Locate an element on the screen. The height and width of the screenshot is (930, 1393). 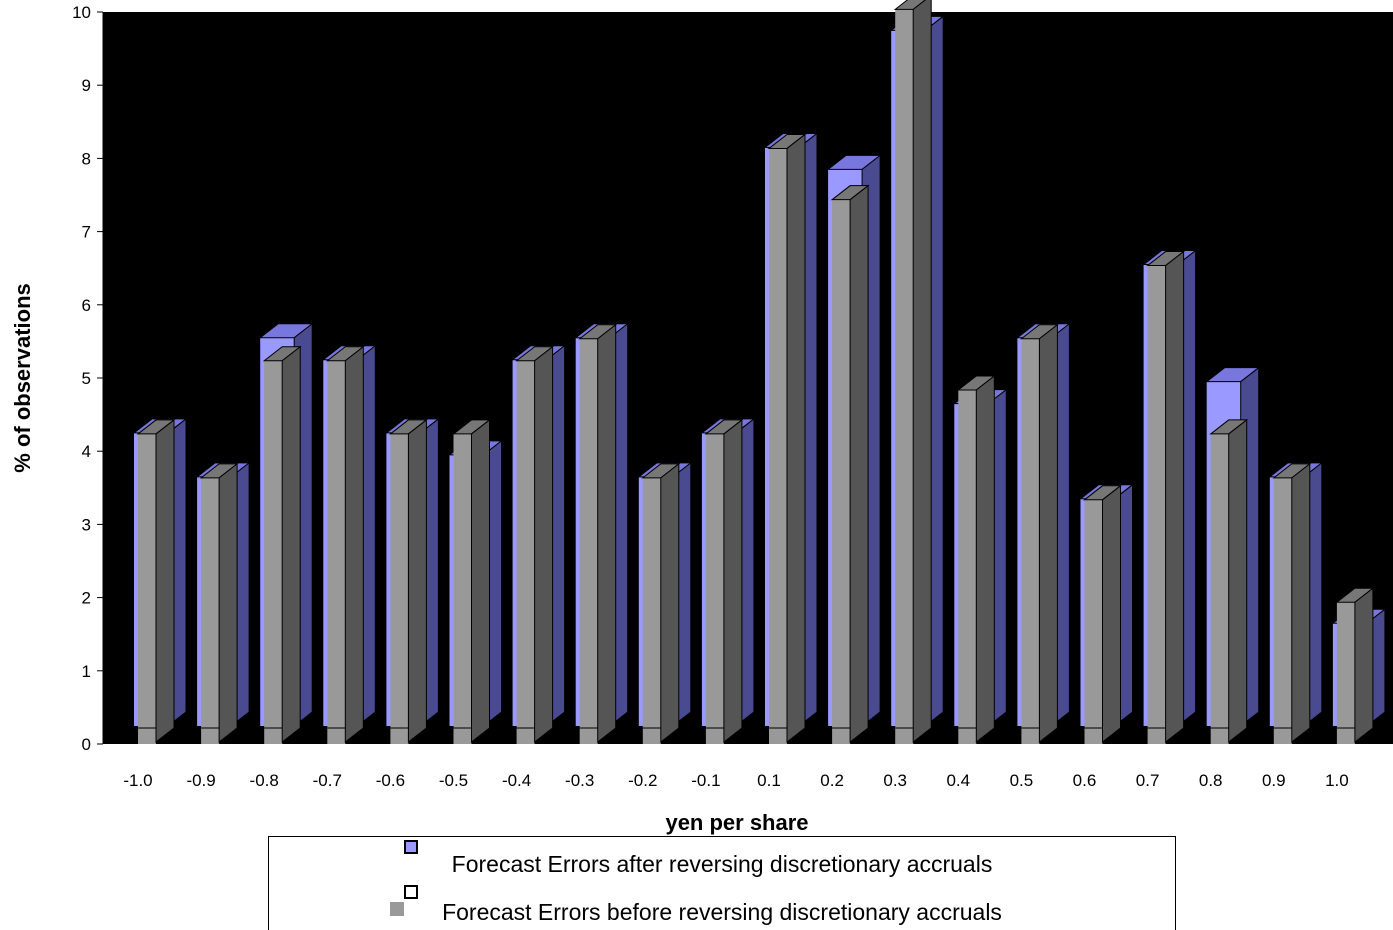
y-tick-label: 1 is located at coordinates (86, 671).